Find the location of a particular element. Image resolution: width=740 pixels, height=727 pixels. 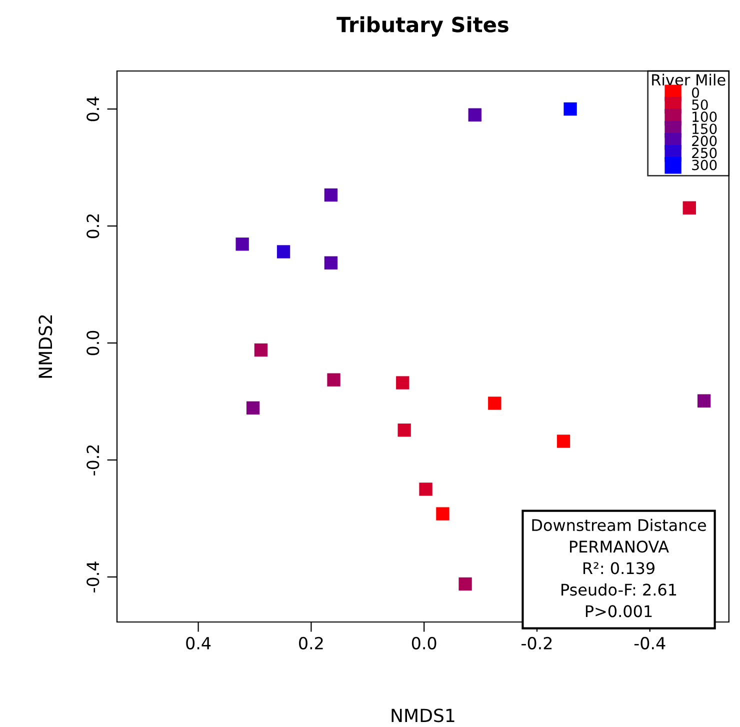

y-tick-label: 0.4 is located at coordinates (93, 109).